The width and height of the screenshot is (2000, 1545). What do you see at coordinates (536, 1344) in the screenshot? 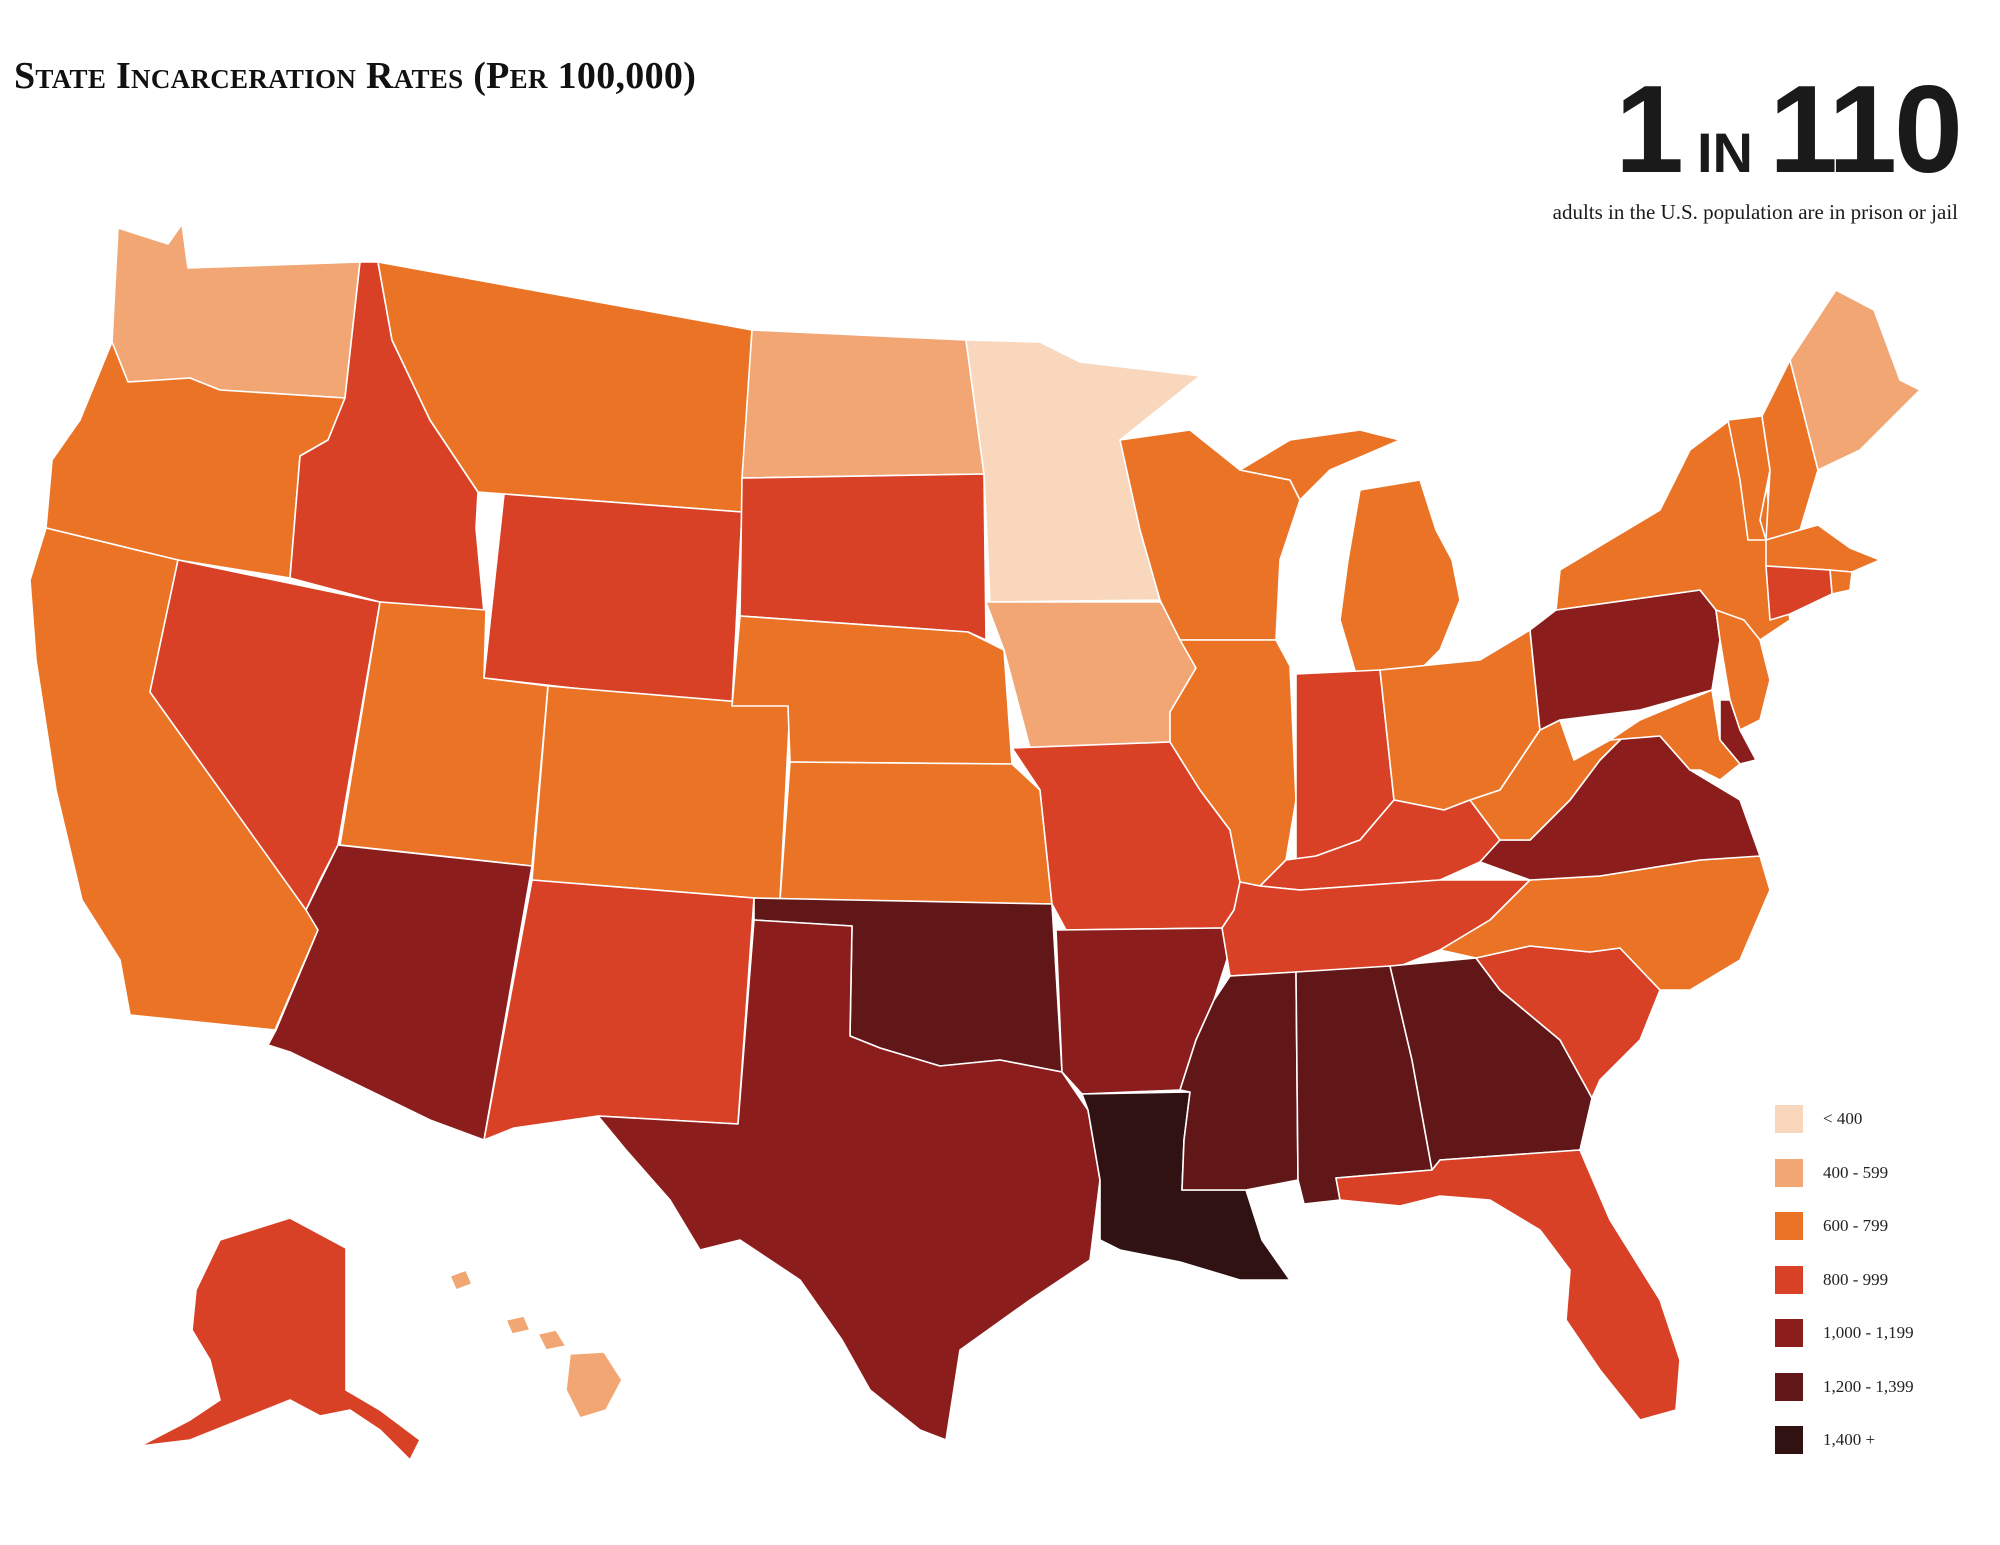
I see `state-HI` at bounding box center [536, 1344].